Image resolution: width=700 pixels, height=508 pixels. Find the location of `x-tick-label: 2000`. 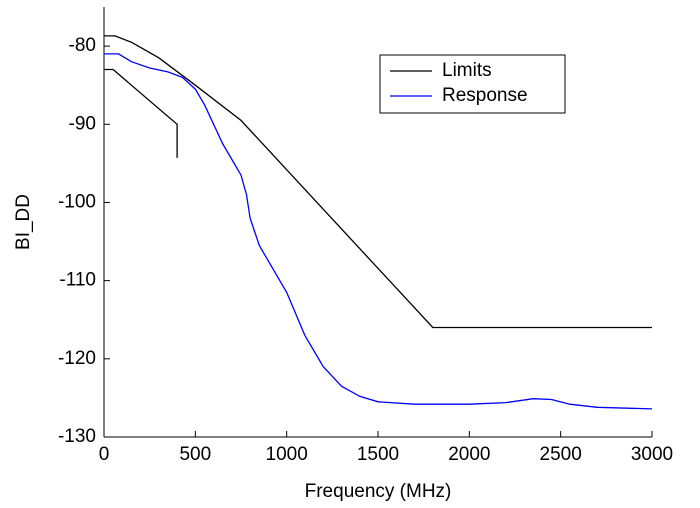

x-tick-label: 2000 is located at coordinates (469, 454).